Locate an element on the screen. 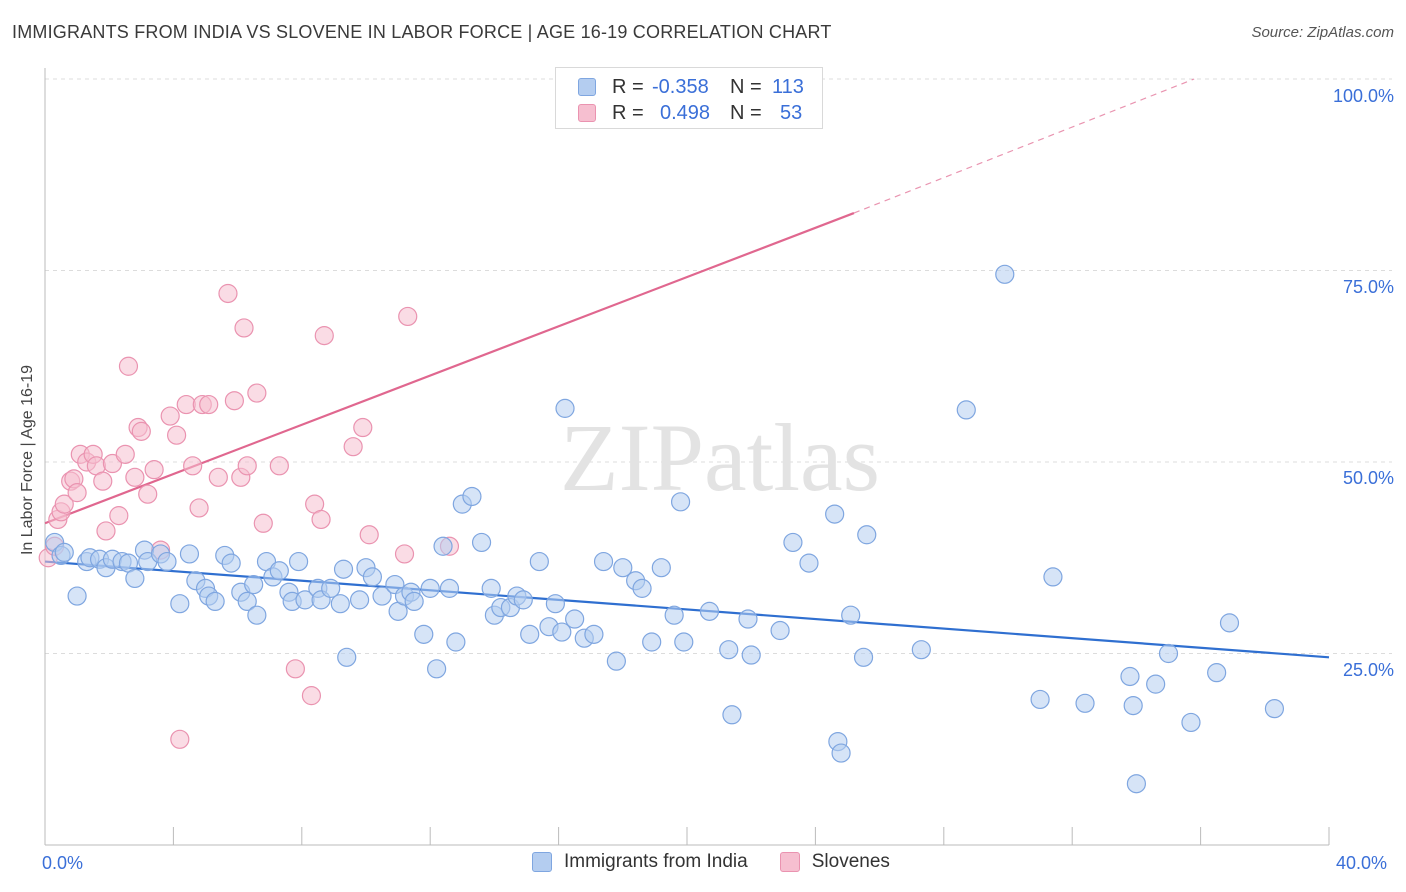 Image resolution: width=1406 pixels, height=892 pixels. legend-item-slovenes: Slovenes is located at coordinates (834, 862).